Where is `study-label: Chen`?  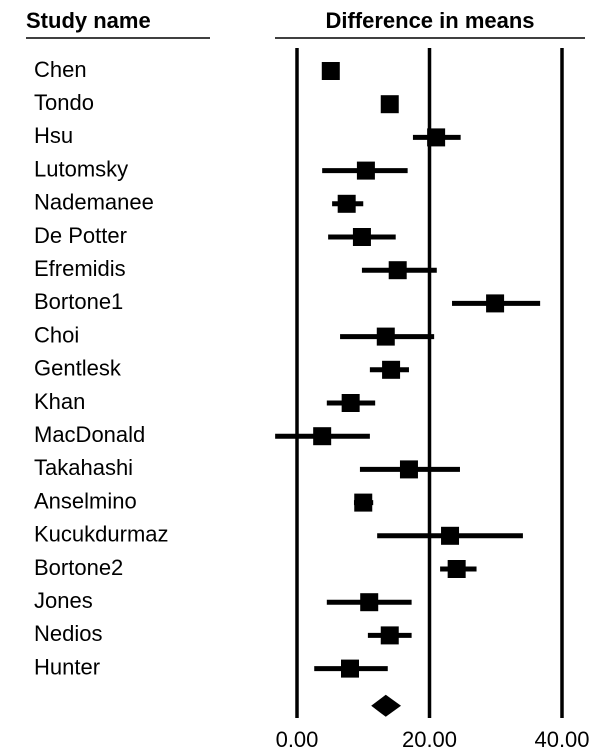 study-label: Chen is located at coordinates (60, 69).